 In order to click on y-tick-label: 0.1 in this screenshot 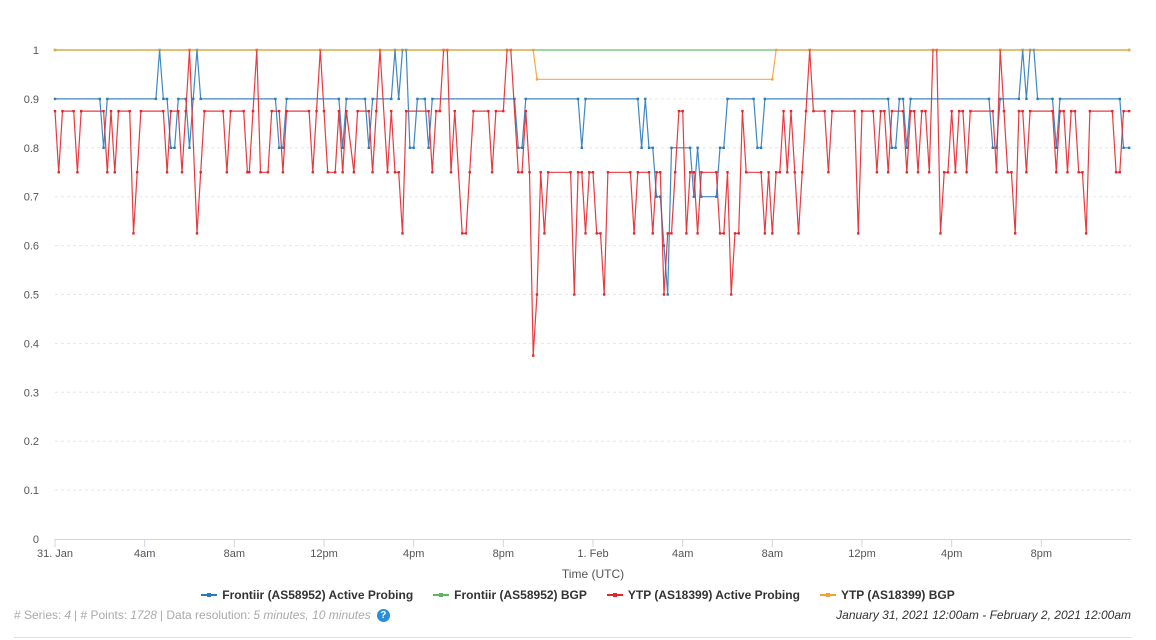, I will do `click(31, 491)`.